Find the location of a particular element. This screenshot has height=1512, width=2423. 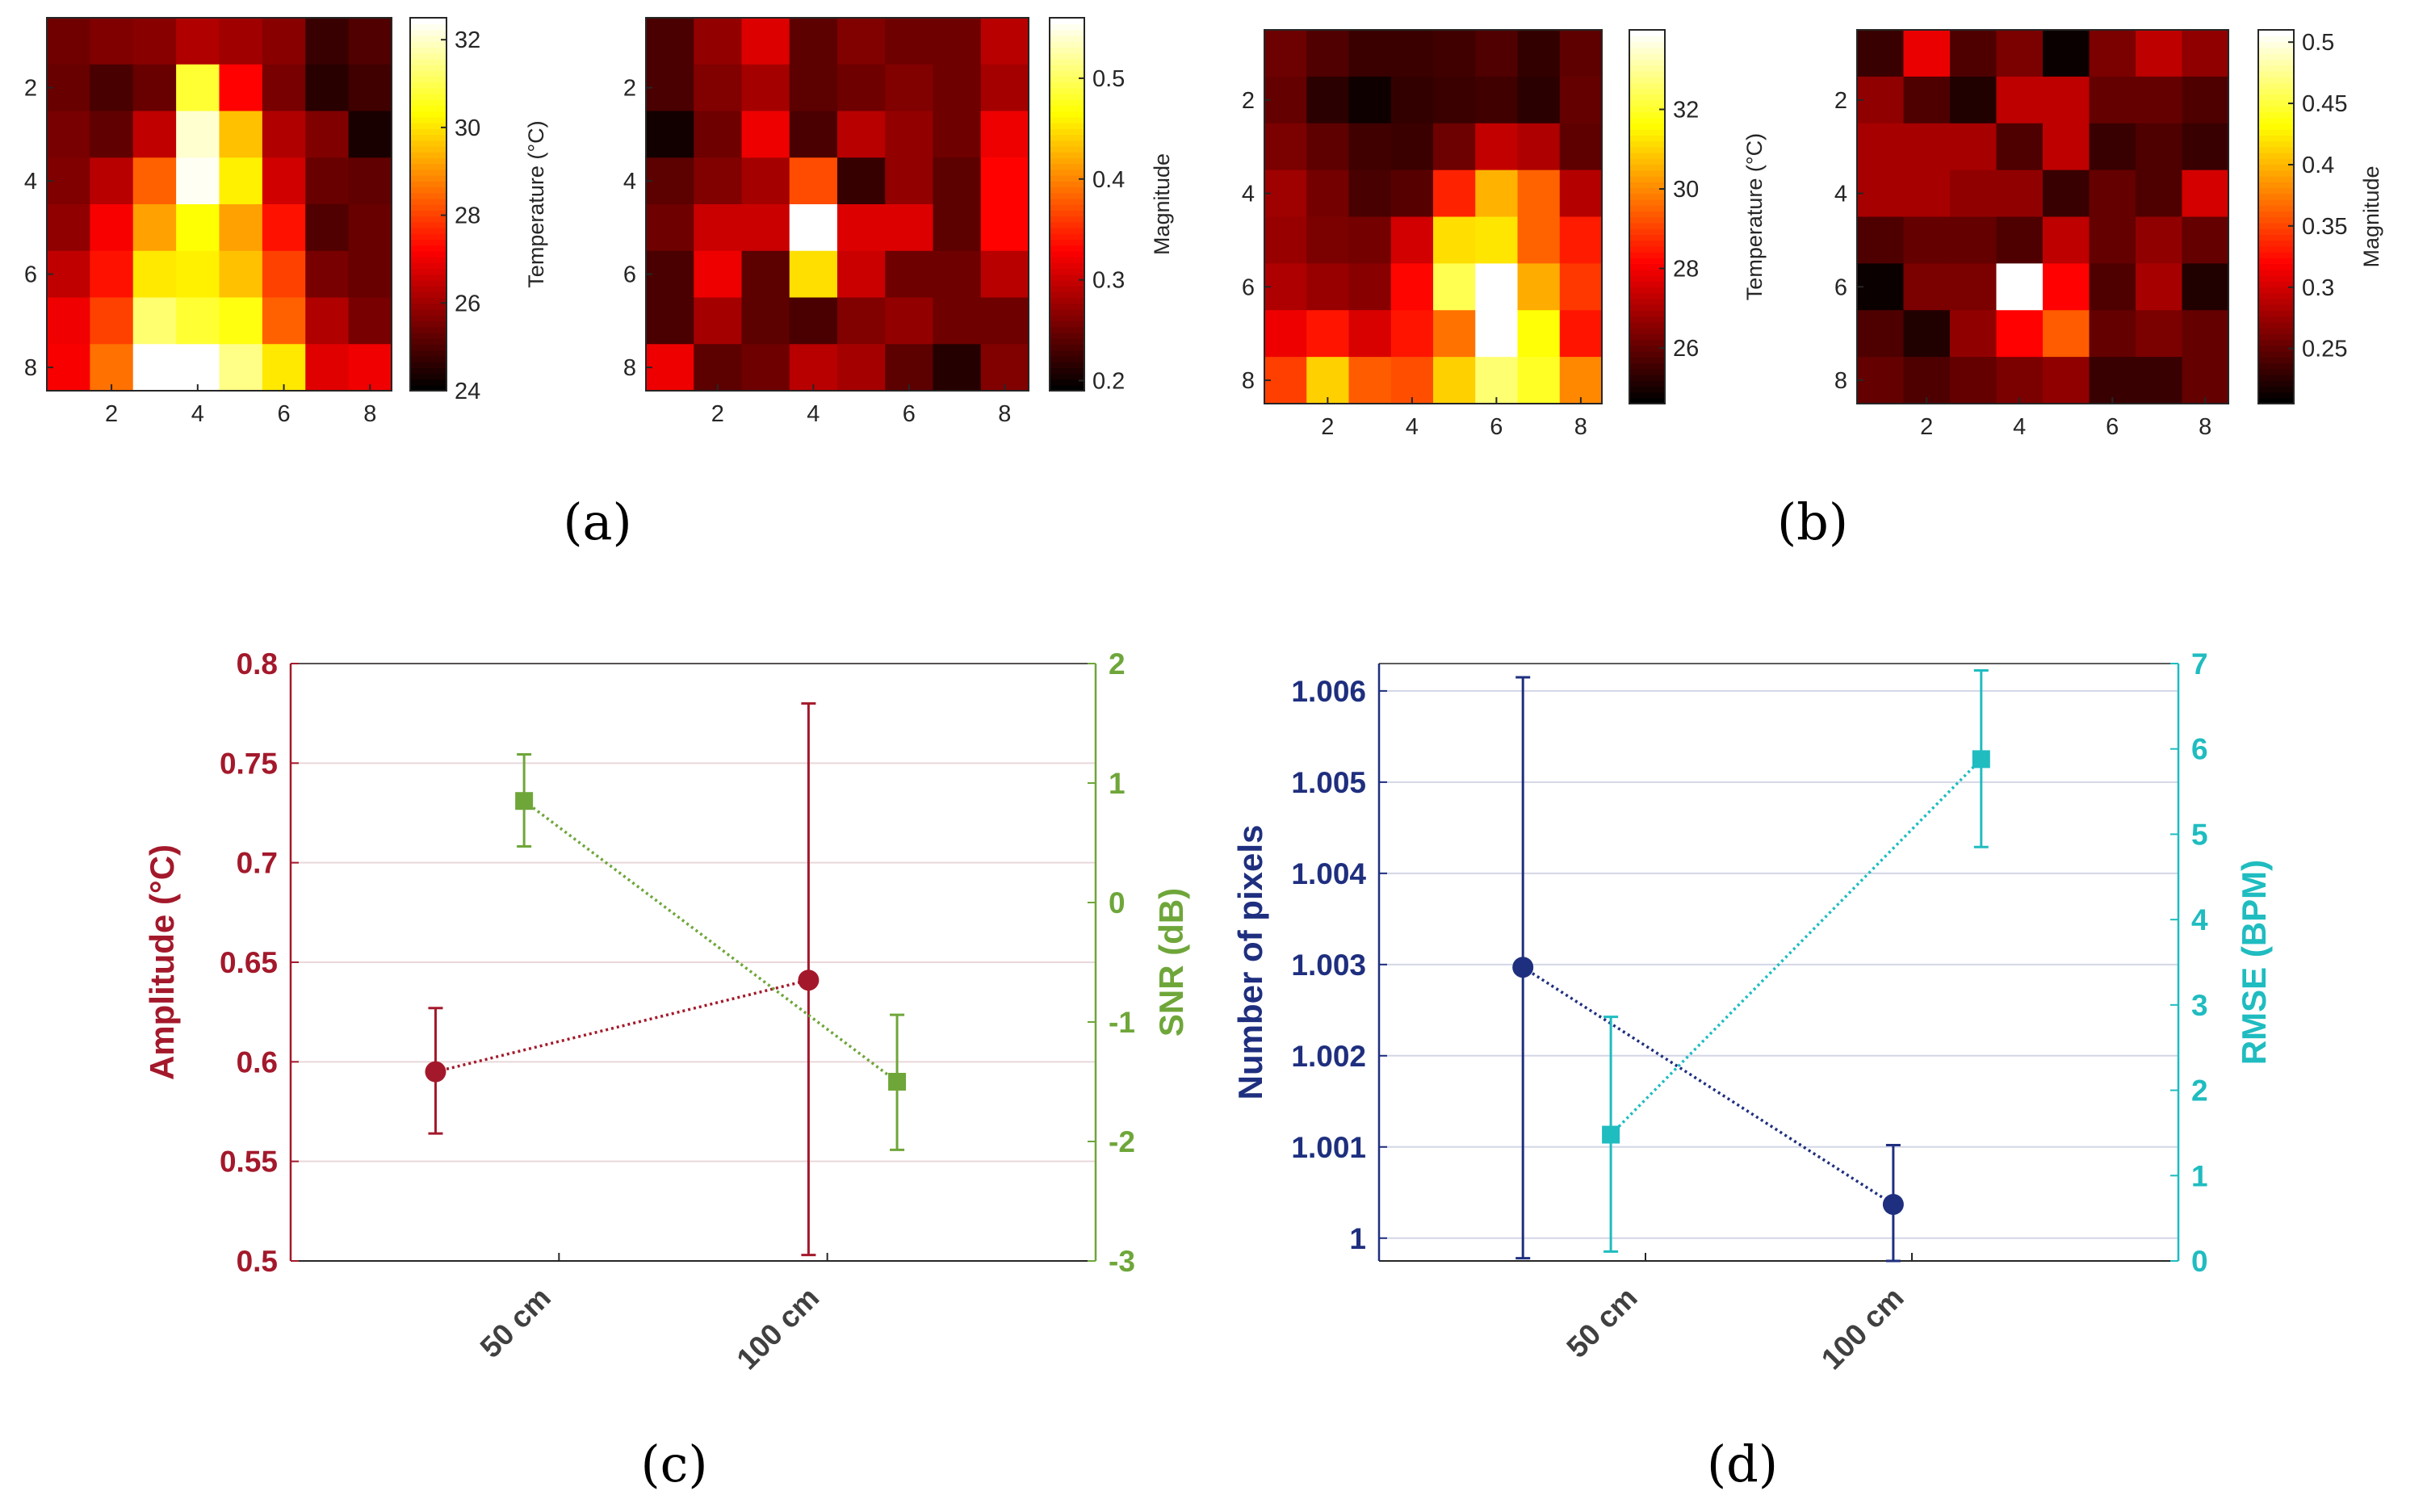

series-rmse is located at coordinates (1796, 960).